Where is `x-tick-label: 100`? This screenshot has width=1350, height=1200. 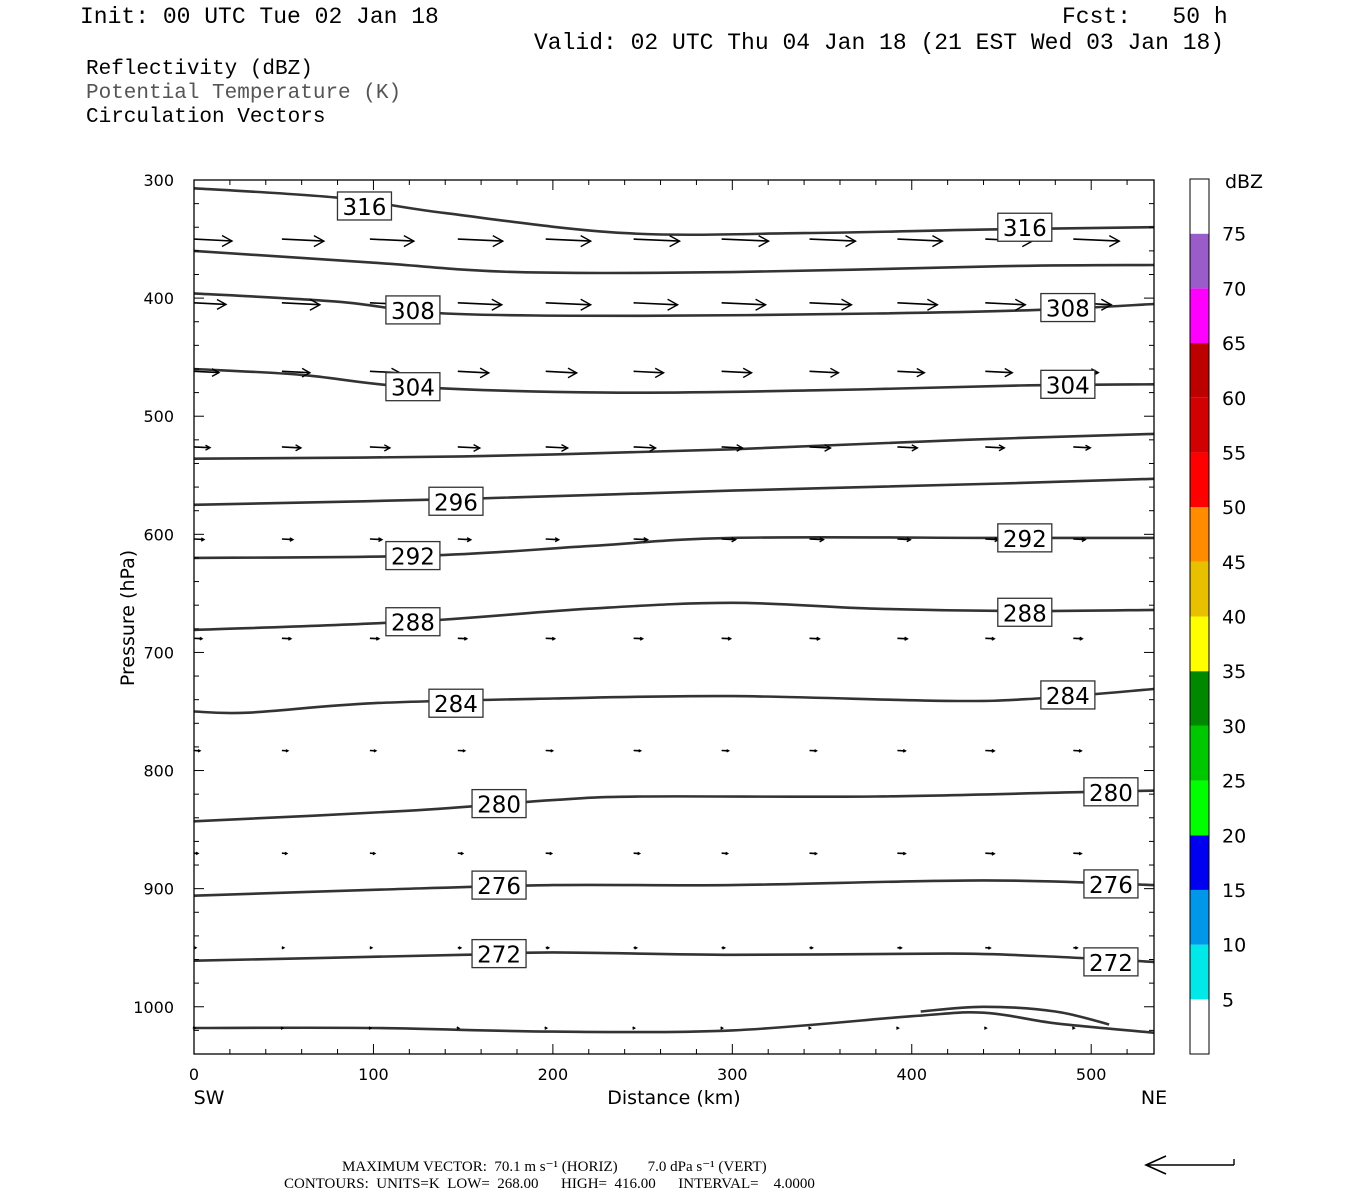
x-tick-label: 100 is located at coordinates (373, 1074).